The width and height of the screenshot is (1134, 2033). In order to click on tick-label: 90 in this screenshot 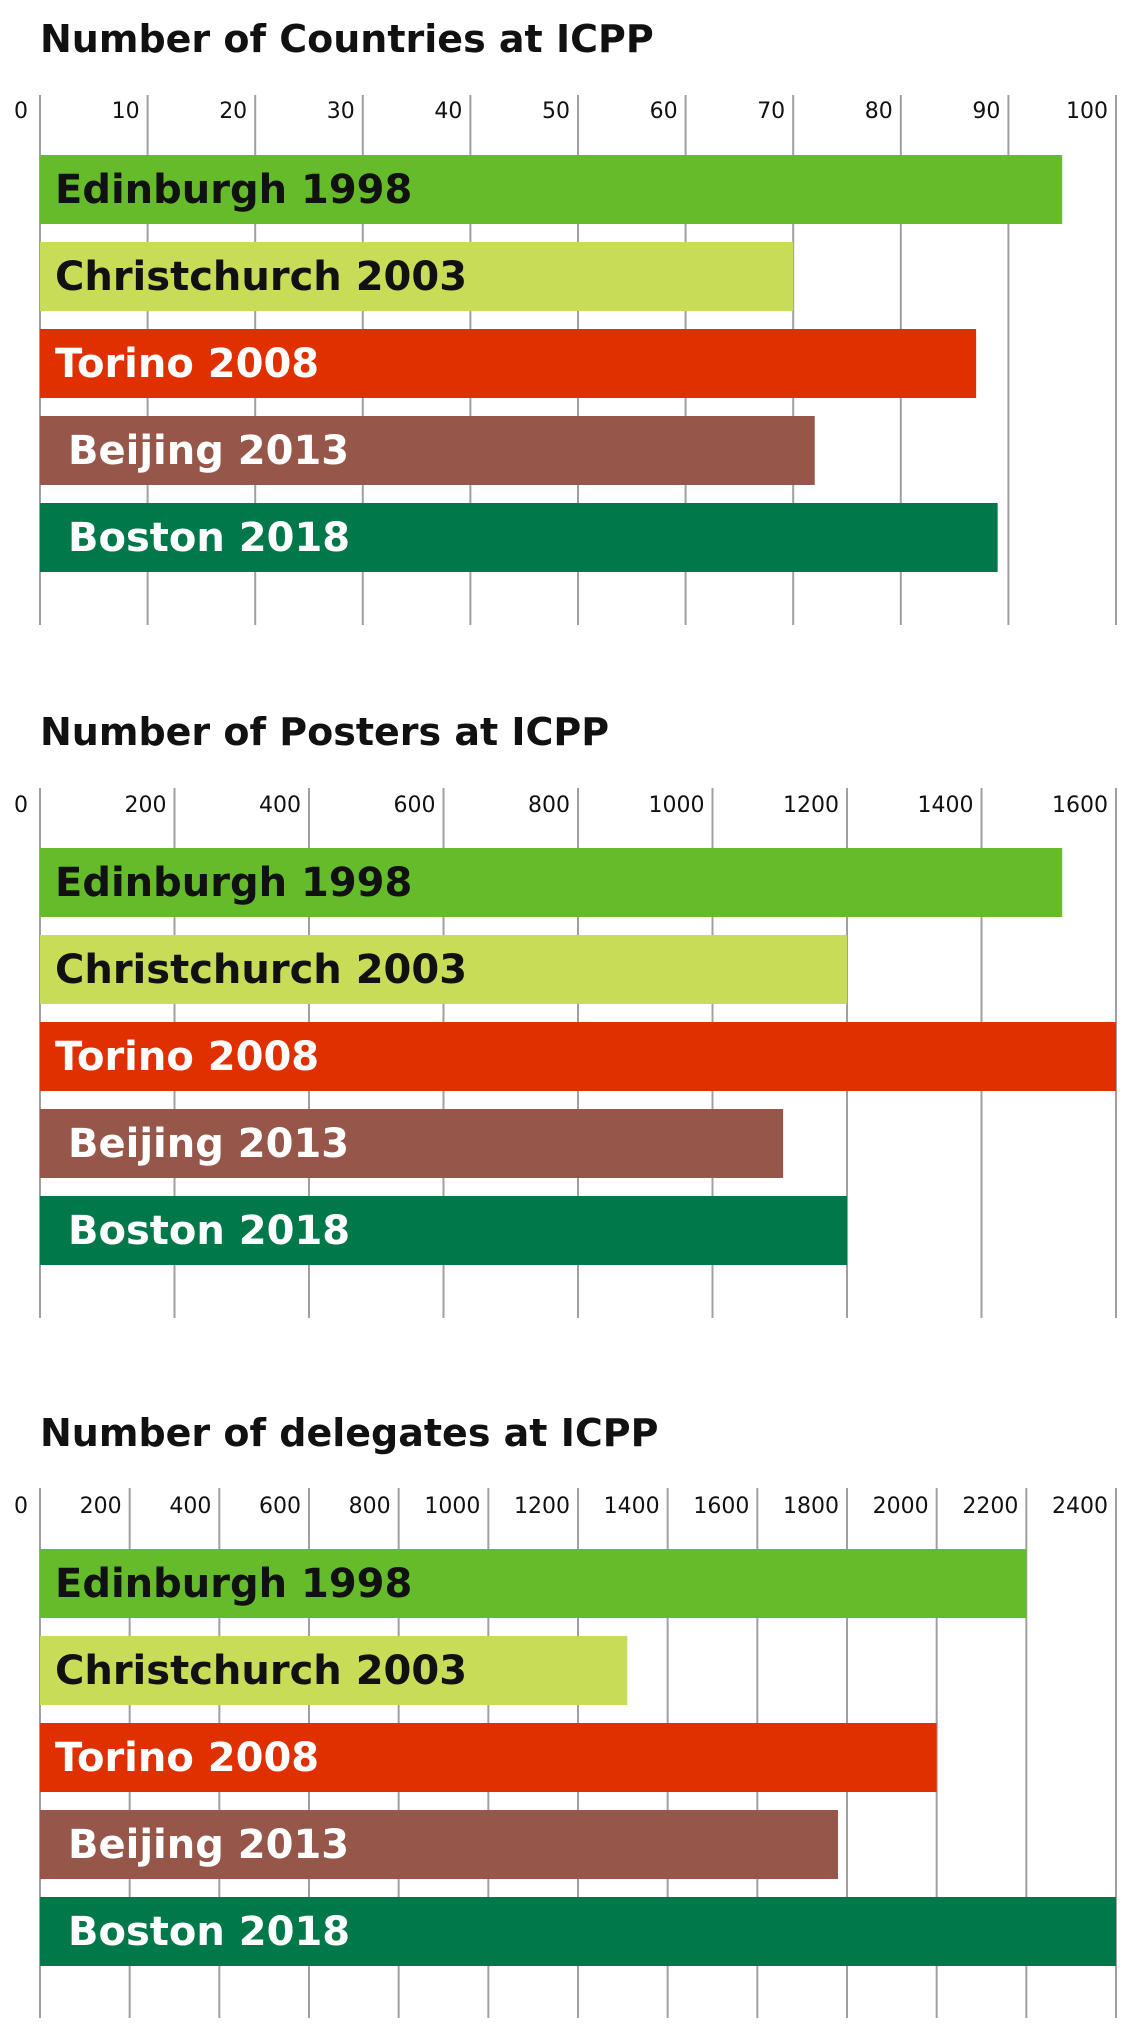, I will do `click(986, 111)`.